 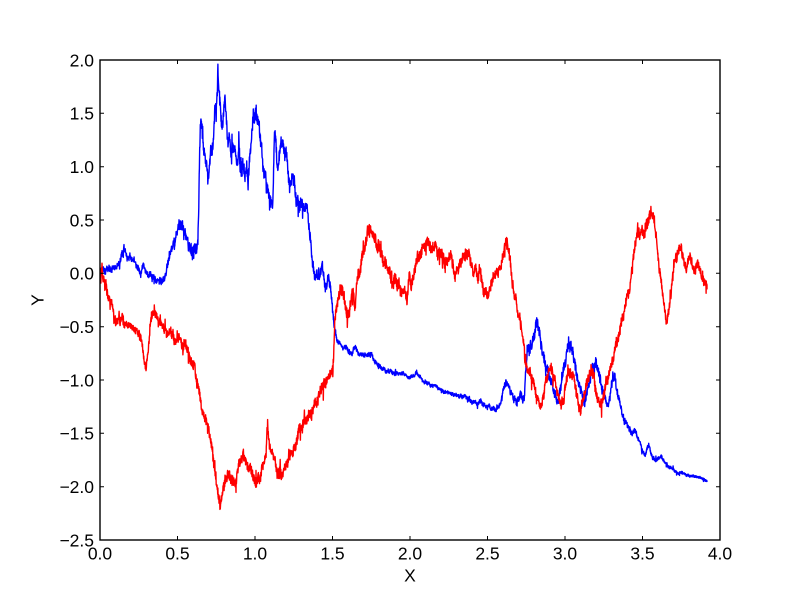 What do you see at coordinates (642, 554) in the screenshot?
I see `svg-text: 3.5` at bounding box center [642, 554].